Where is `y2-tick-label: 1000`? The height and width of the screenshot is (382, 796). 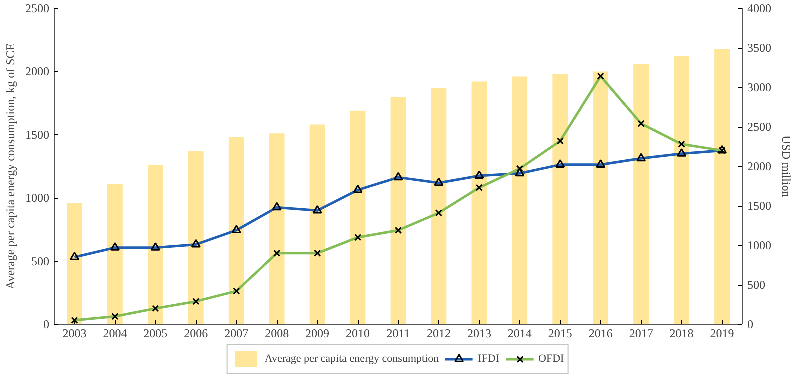
y2-tick-label: 1000 is located at coordinates (760, 245).